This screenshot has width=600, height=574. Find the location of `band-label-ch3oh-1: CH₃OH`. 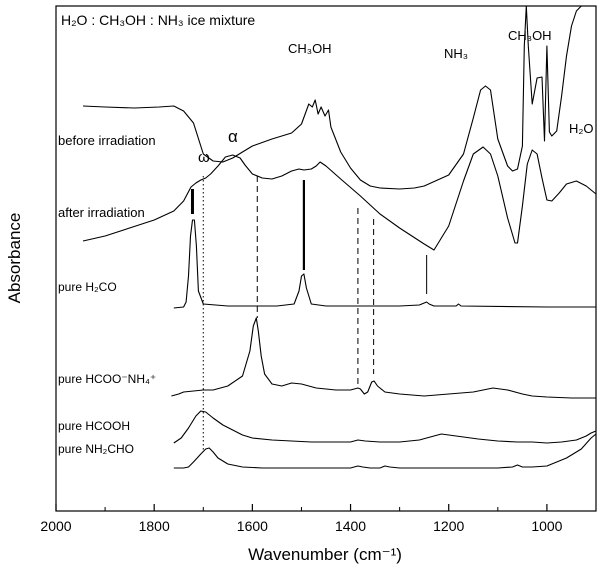

band-label-ch3oh-1: CH₃OH is located at coordinates (310, 48).